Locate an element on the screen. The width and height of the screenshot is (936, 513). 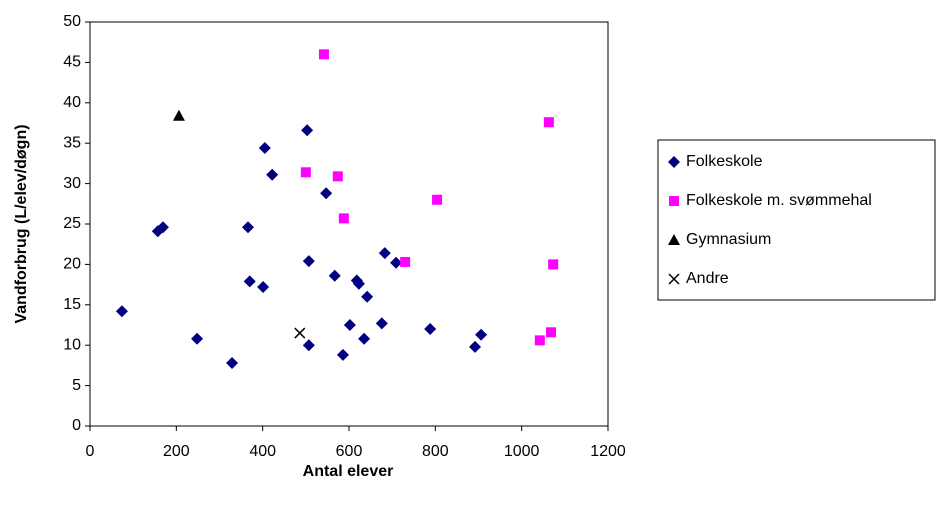
x-tick-label: 200 is located at coordinates (176, 451).